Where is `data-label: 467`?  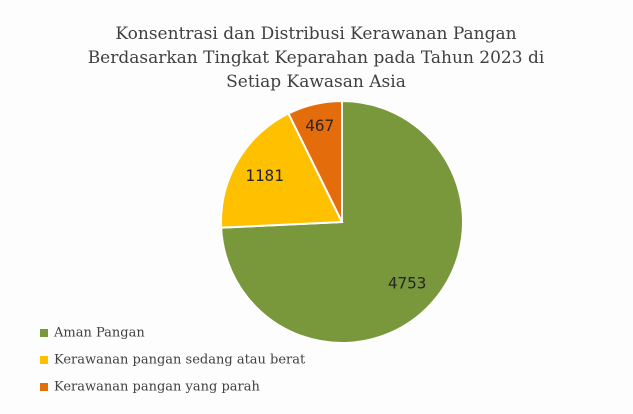 data-label: 467 is located at coordinates (319, 125).